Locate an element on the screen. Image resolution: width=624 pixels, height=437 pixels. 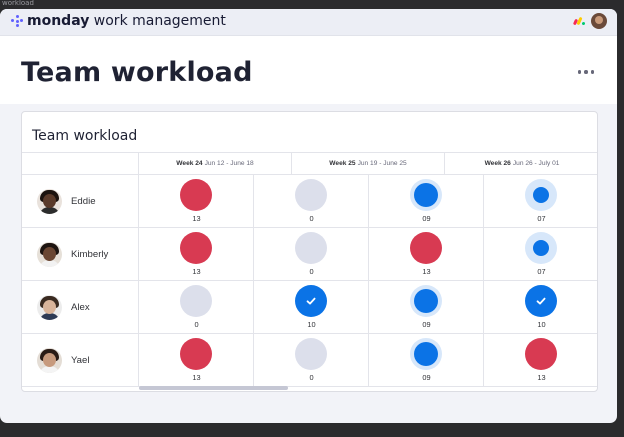
brand-logo: monday work management is located at coordinates (118, 21).